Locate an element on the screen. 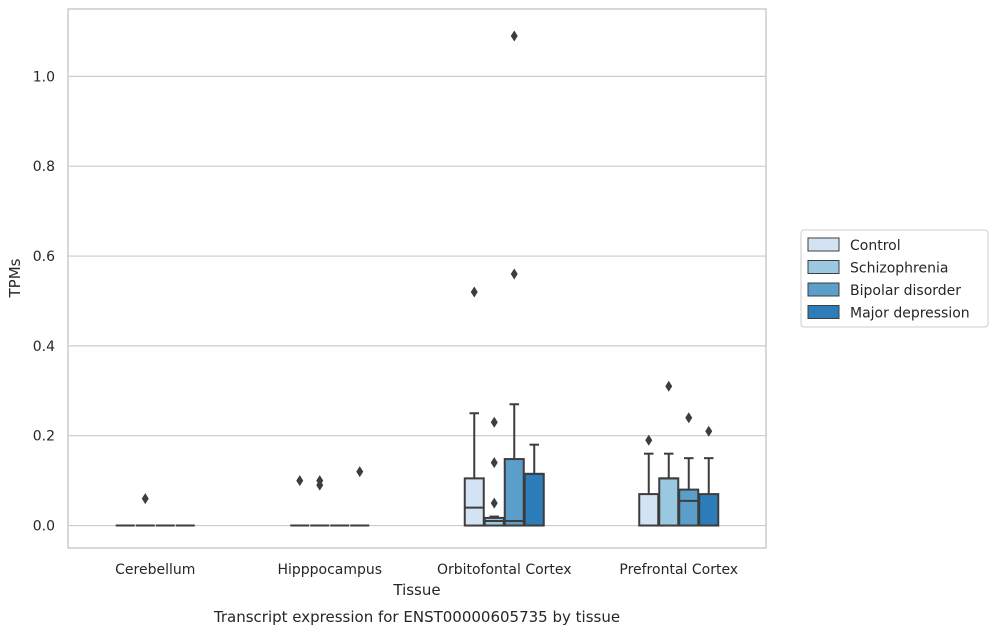  y-axis-label: TPMs is located at coordinates (15, 278).